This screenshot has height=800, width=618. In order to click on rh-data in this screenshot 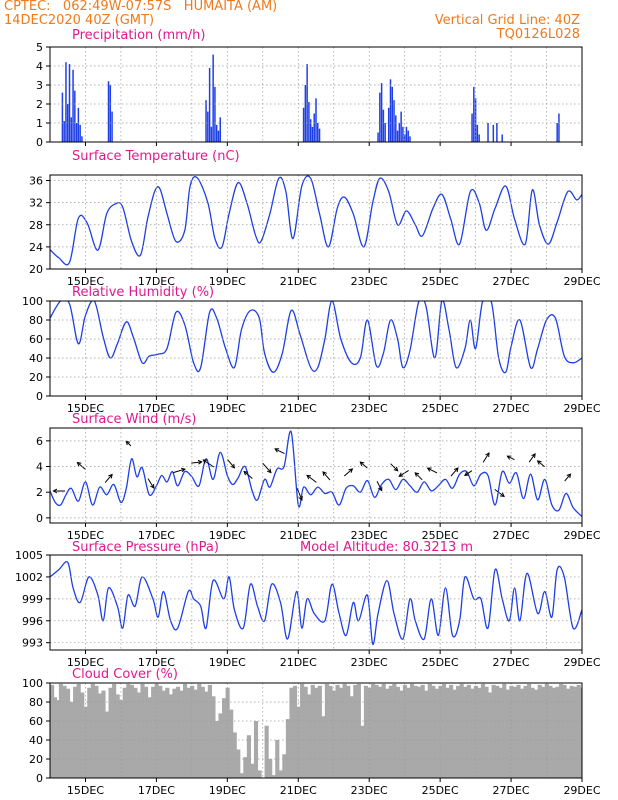, I will do `click(316, 337)`.